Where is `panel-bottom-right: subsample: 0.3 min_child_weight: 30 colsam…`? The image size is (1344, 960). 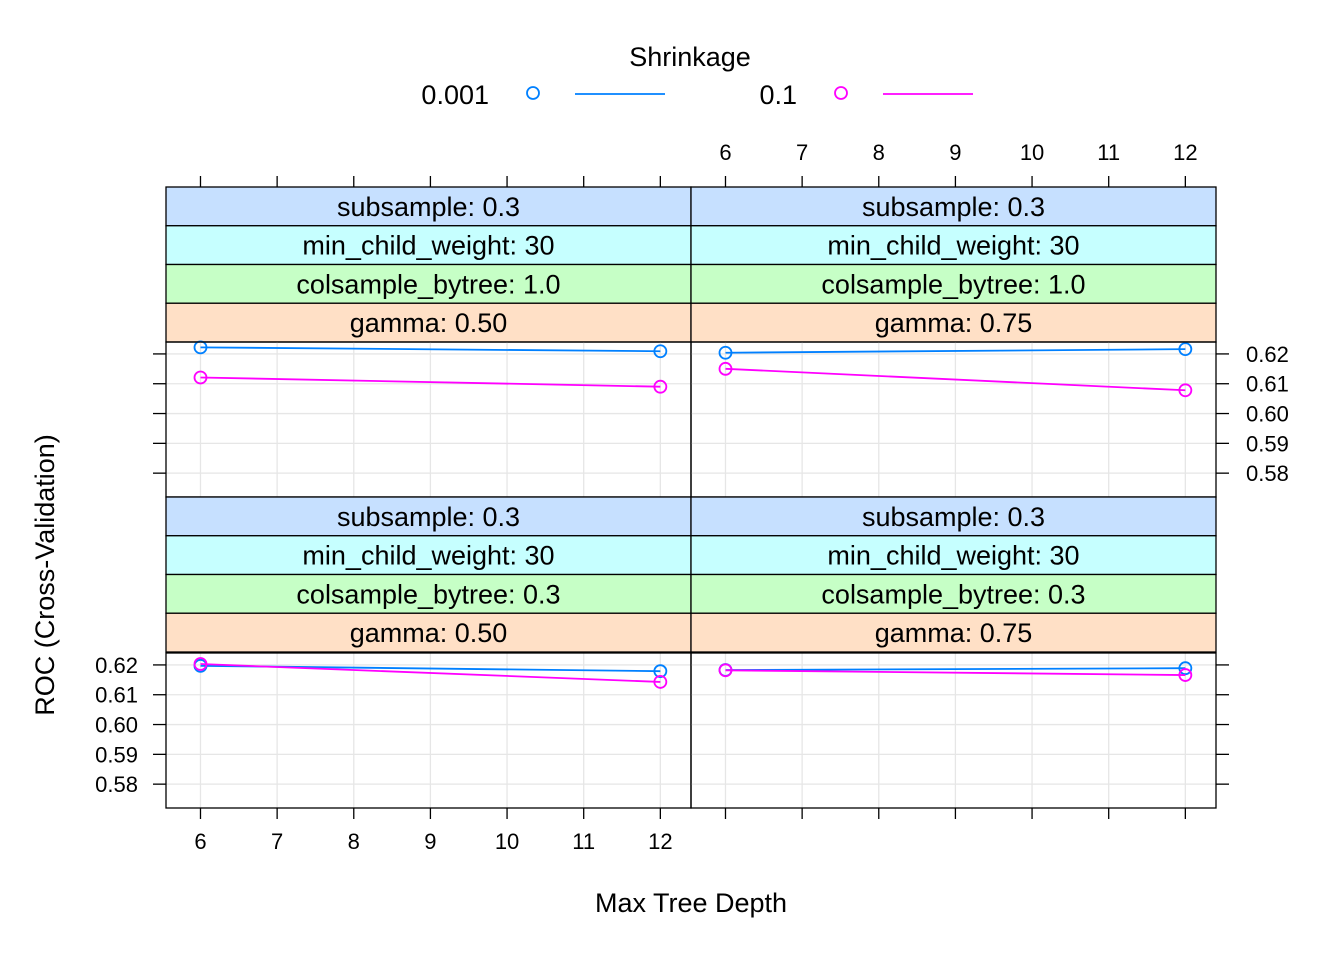
panel-bottom-right: subsample: 0.3 min_child_weight: 30 colsam… is located at coordinates (953, 652).